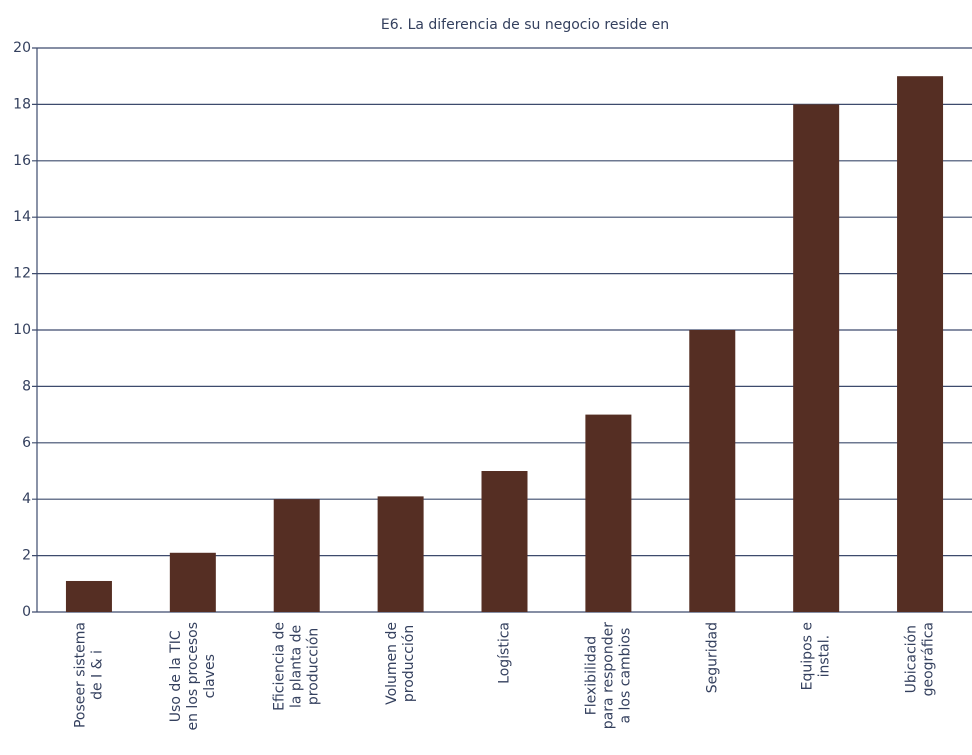 The width and height of the screenshot is (972, 755). I want to click on y-tick-label: 14, so click(22, 217).